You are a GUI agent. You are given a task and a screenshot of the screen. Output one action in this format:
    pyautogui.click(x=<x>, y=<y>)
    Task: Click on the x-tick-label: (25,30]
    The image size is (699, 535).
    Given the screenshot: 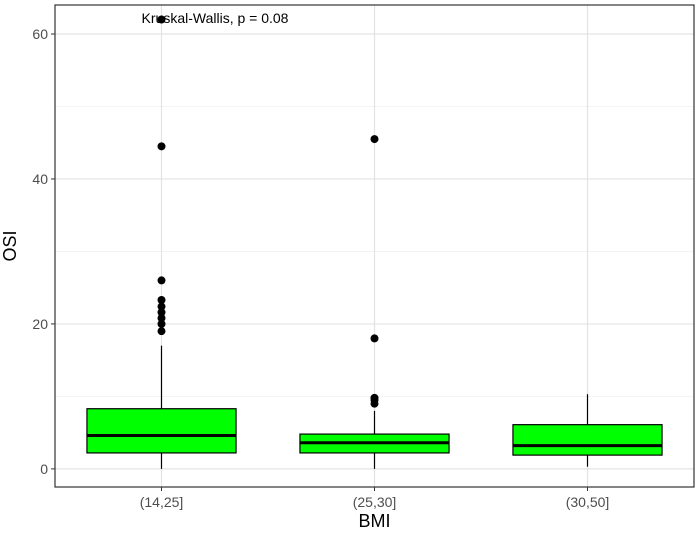 What is the action you would take?
    pyautogui.click(x=375, y=502)
    